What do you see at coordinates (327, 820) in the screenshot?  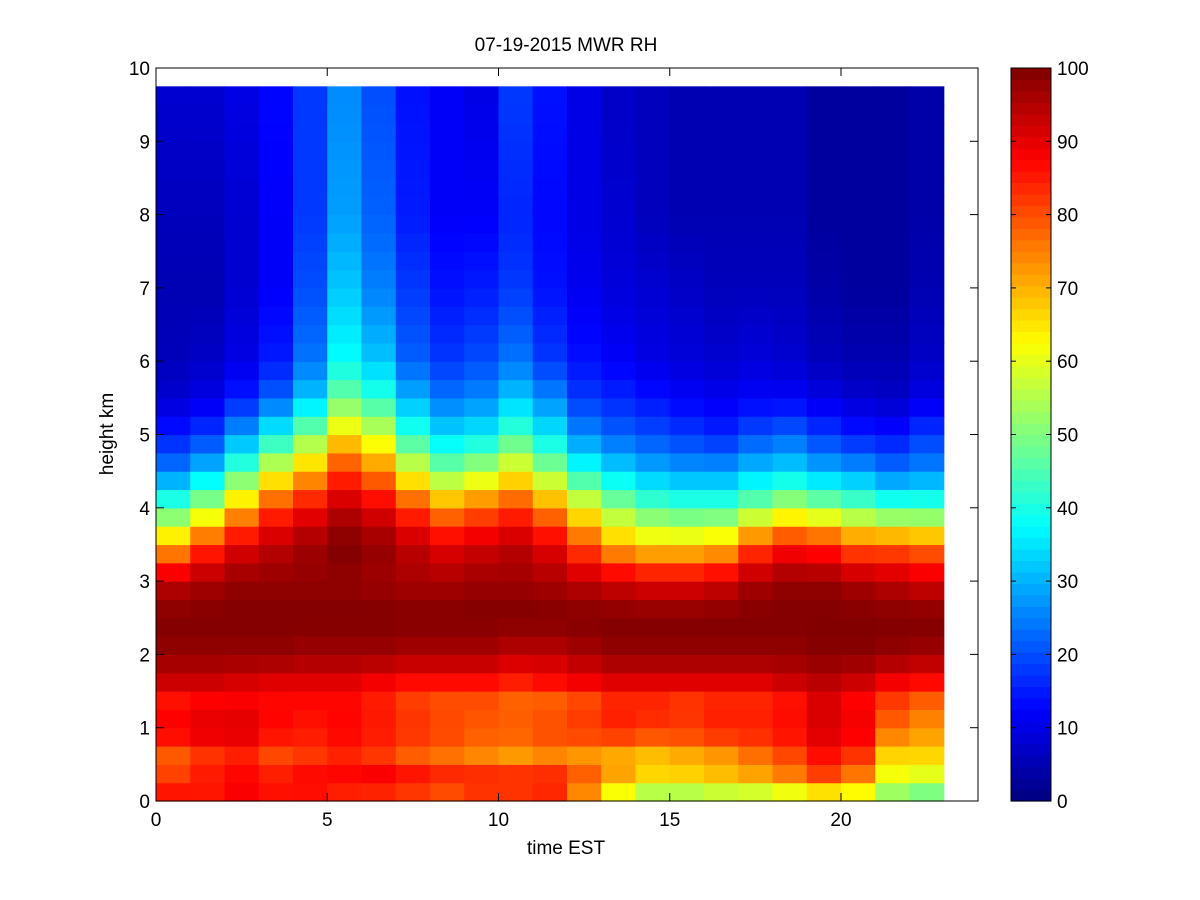 I see `x-tick-label: 5` at bounding box center [327, 820].